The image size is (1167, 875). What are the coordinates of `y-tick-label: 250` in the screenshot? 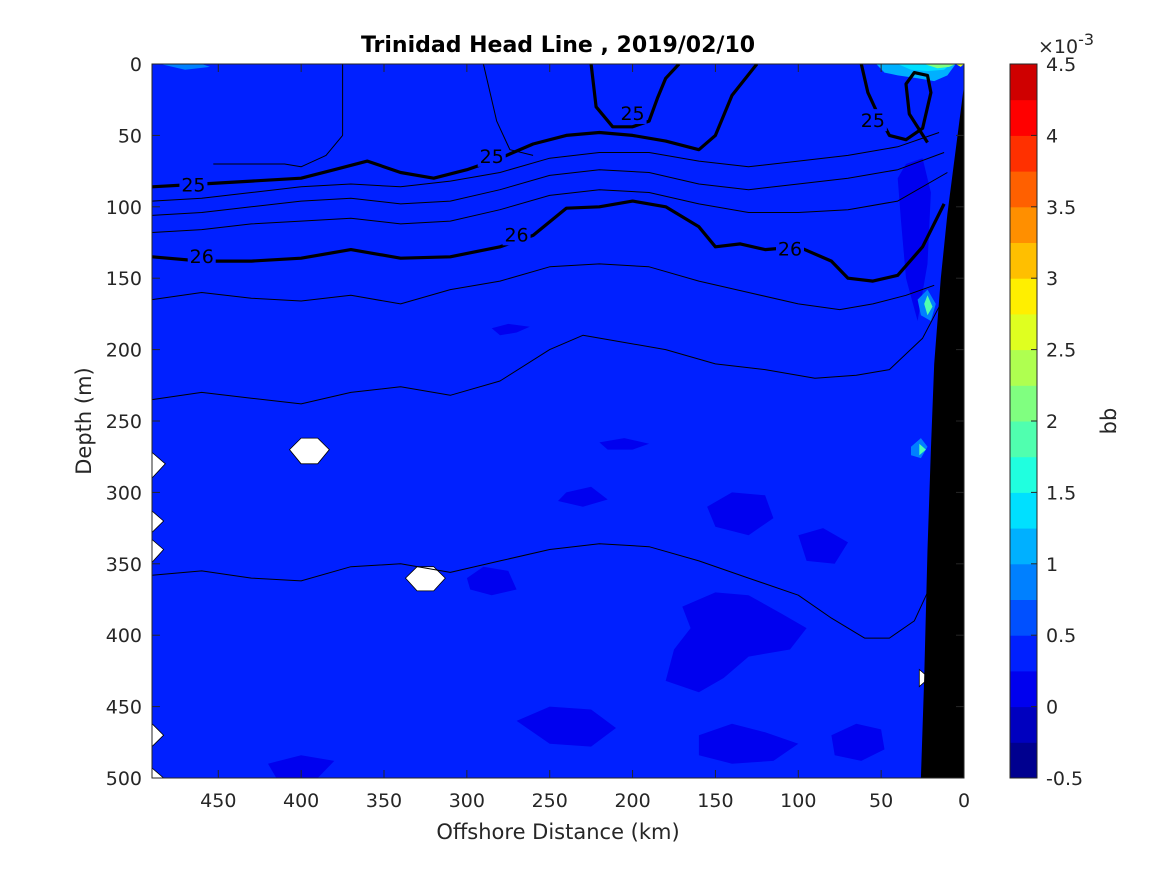 It's located at (124, 422).